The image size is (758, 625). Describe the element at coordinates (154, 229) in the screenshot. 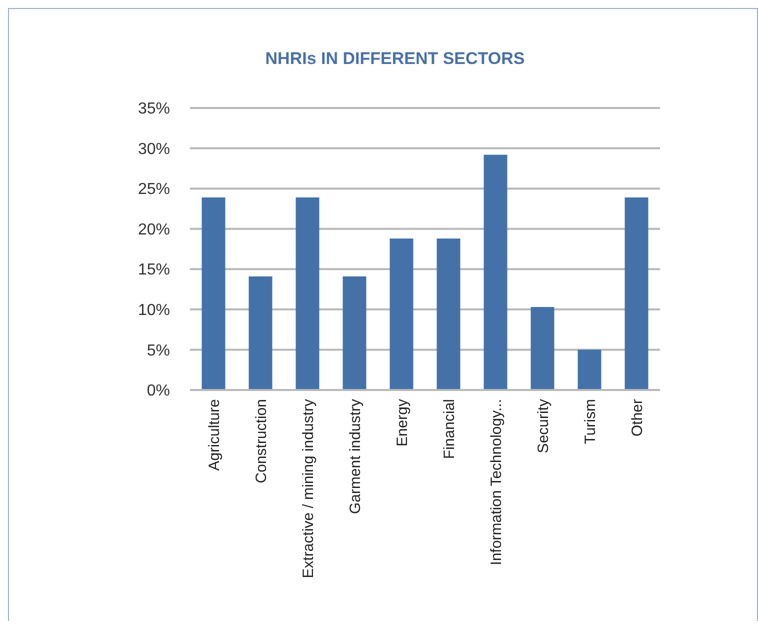

I see `y-tick-label: 20%` at that location.